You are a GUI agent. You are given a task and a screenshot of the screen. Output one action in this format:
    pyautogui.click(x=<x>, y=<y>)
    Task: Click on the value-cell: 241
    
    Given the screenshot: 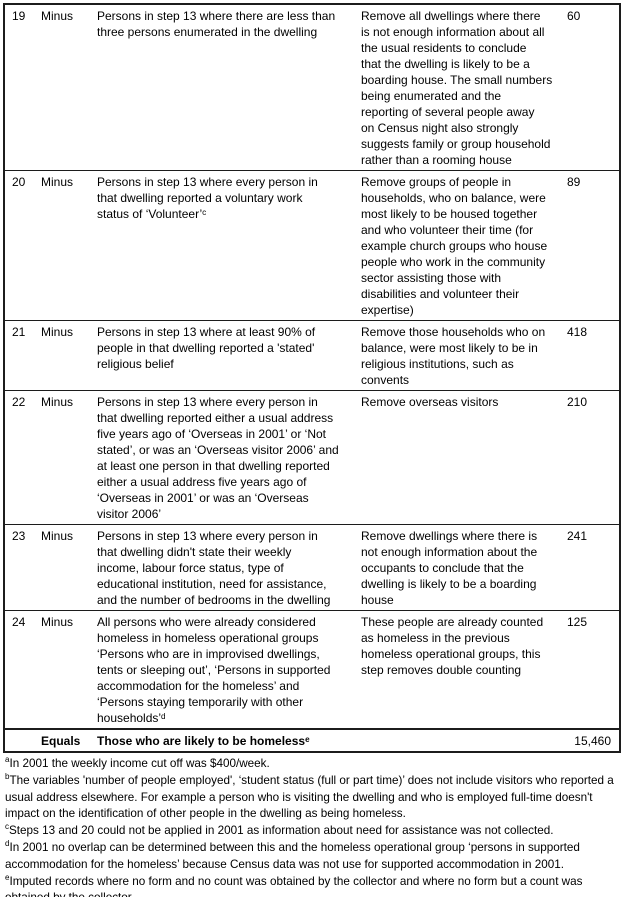 What is the action you would take?
    pyautogui.click(x=591, y=567)
    